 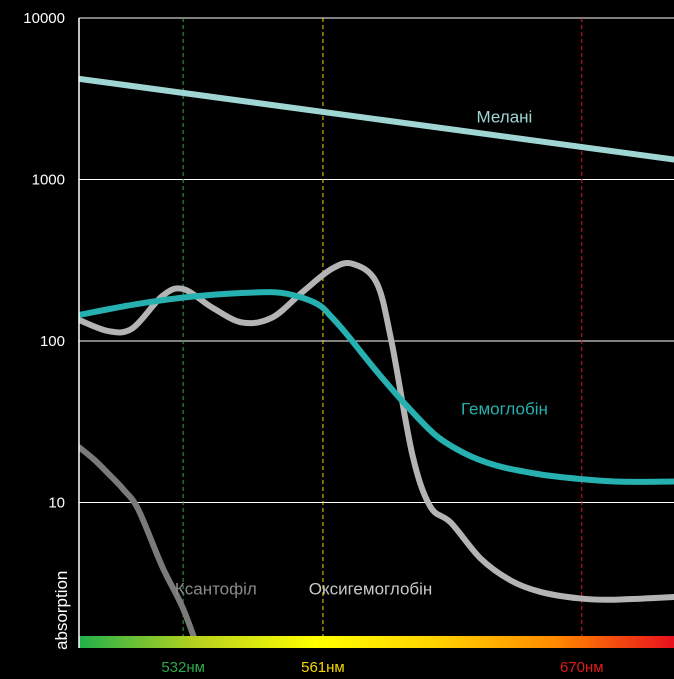 What do you see at coordinates (44, 18) in the screenshot?
I see `y-tick-label: 10000` at bounding box center [44, 18].